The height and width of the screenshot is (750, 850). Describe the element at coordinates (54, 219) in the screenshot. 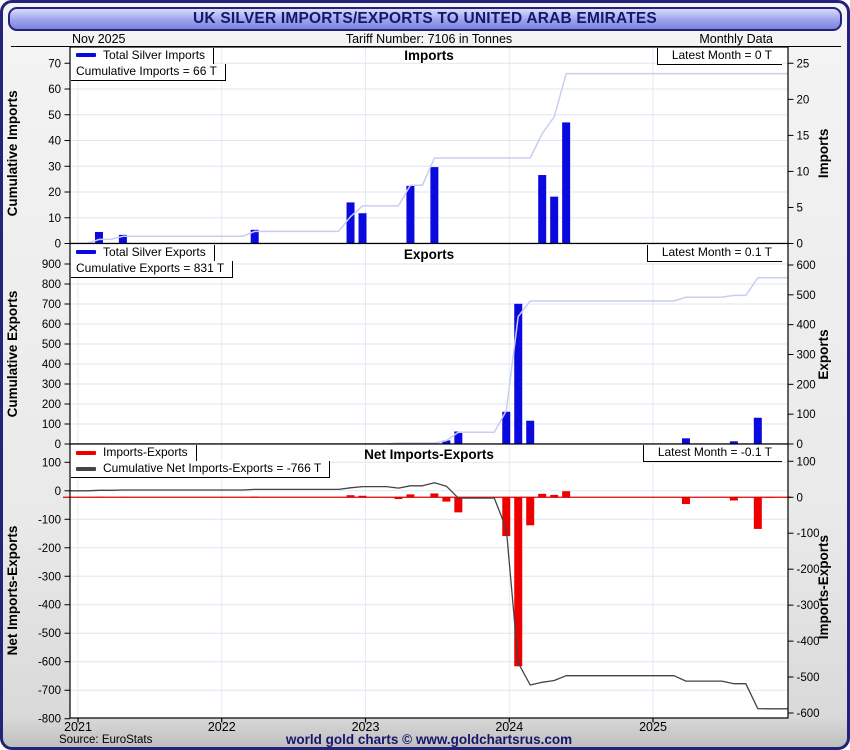

I see `left-axis-tick-label: 10` at that location.